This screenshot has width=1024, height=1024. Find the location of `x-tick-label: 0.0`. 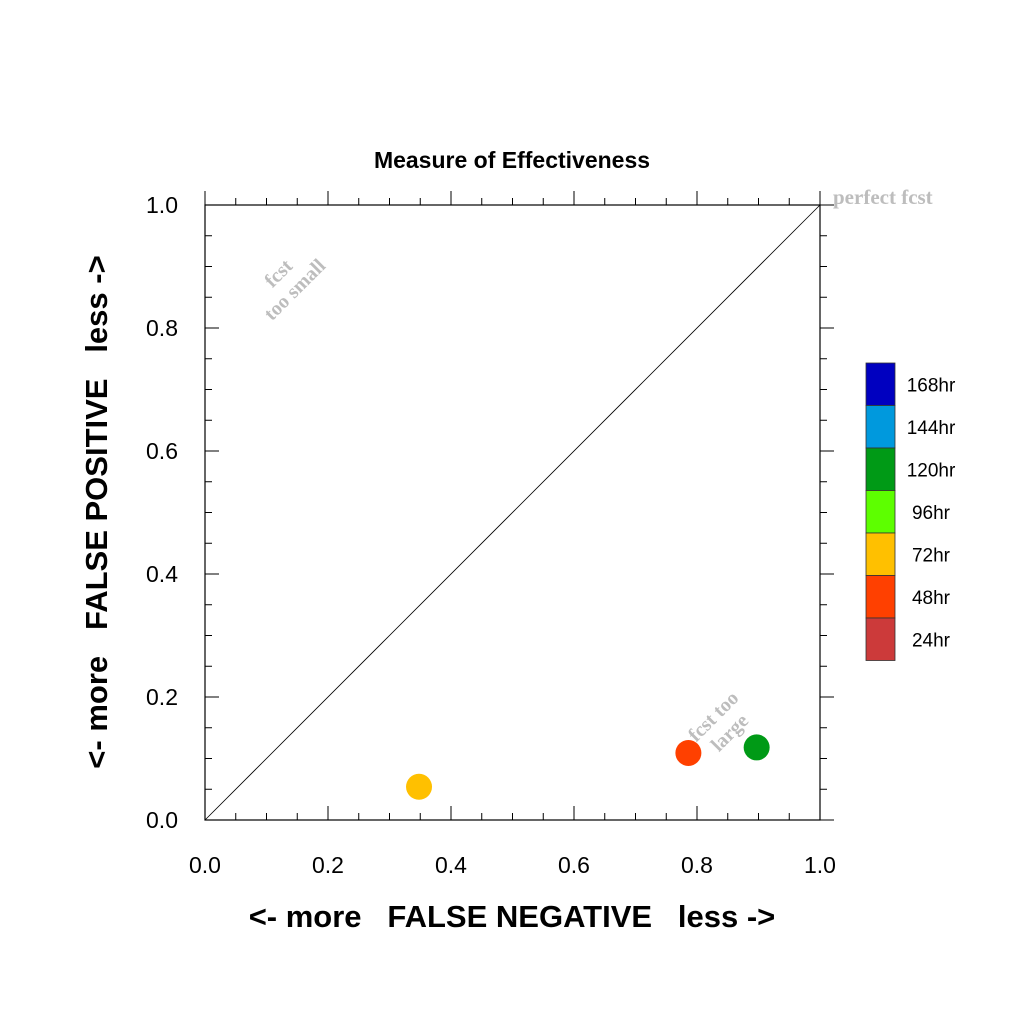

x-tick-label: 0.0 is located at coordinates (205, 865).